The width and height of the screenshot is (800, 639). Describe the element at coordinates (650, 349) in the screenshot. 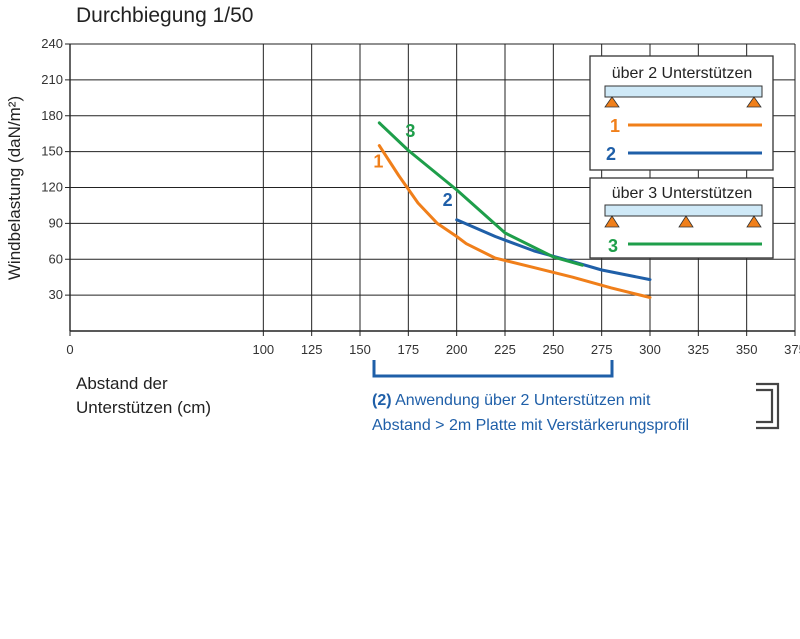

I see `x-tick-label: 300` at that location.